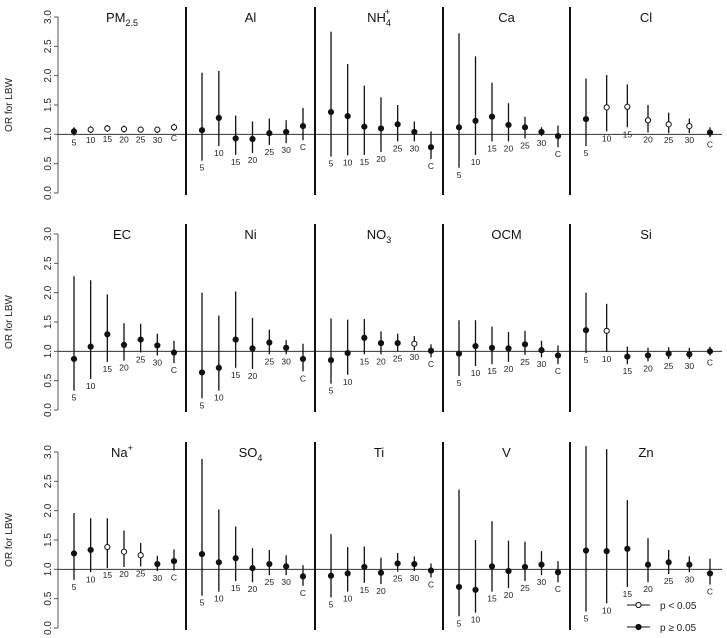 This screenshot has width=727, height=638. What do you see at coordinates (252, 91) in the screenshot?
I see `panel-al: Al 5 10 15 20 25 30 C` at bounding box center [252, 91].